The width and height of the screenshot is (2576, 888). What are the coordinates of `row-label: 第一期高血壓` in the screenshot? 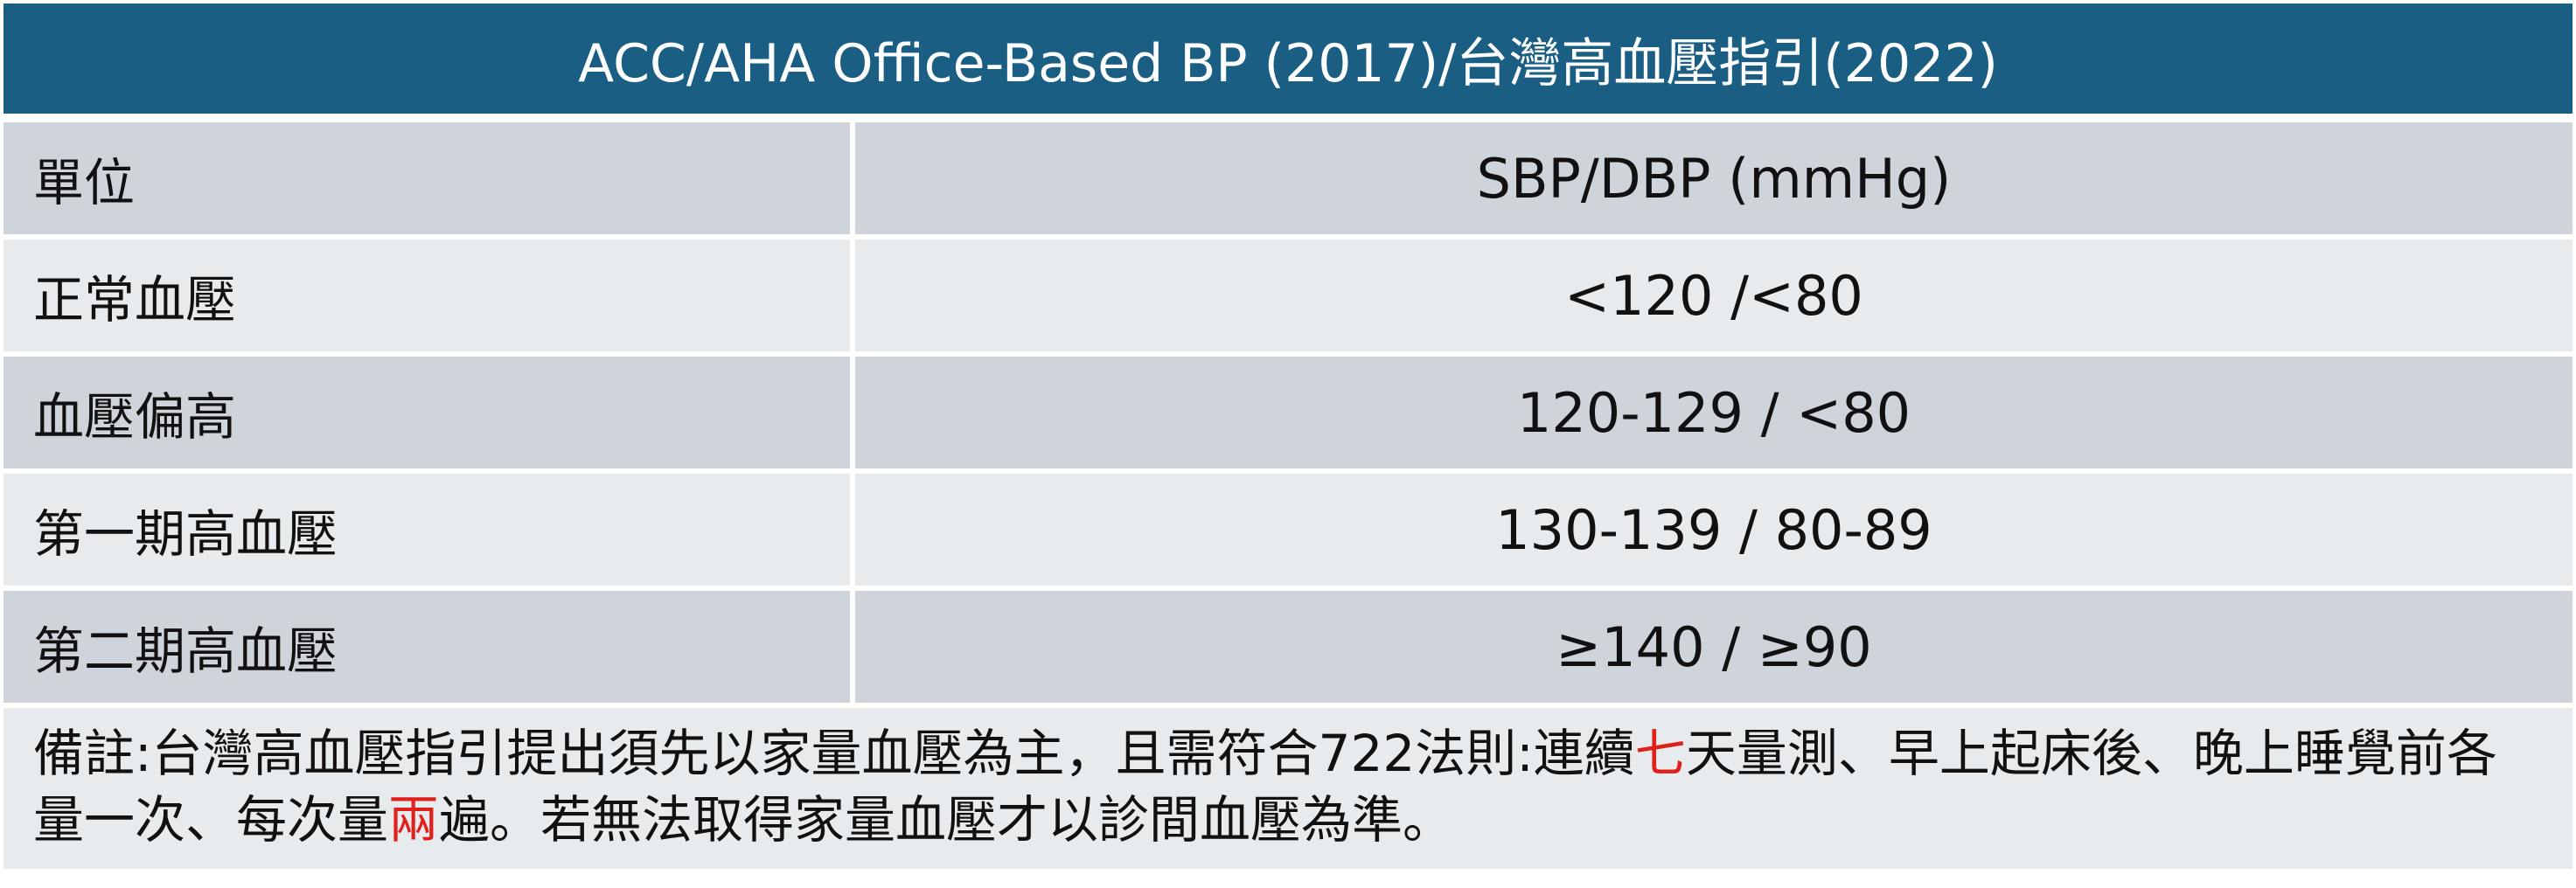 It's located at (429, 530).